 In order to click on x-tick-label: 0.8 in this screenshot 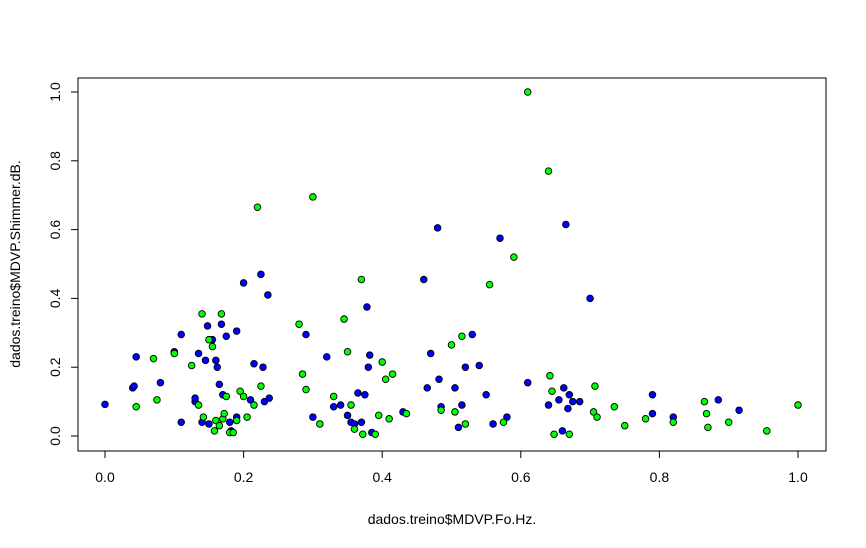, I will do `click(660, 477)`.